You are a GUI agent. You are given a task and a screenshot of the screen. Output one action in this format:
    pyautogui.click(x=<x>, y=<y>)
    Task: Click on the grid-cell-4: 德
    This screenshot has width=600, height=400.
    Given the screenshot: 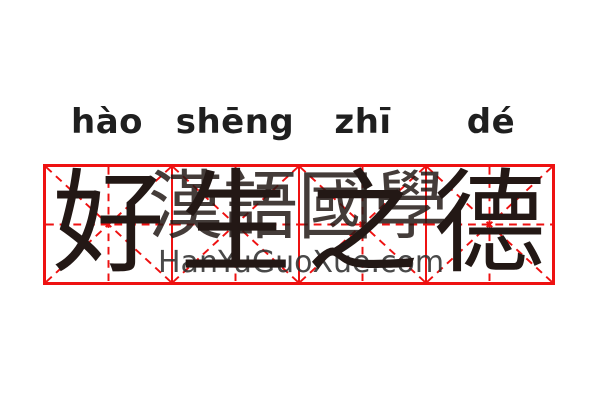 What is the action you would take?
    pyautogui.click(x=489, y=224)
    